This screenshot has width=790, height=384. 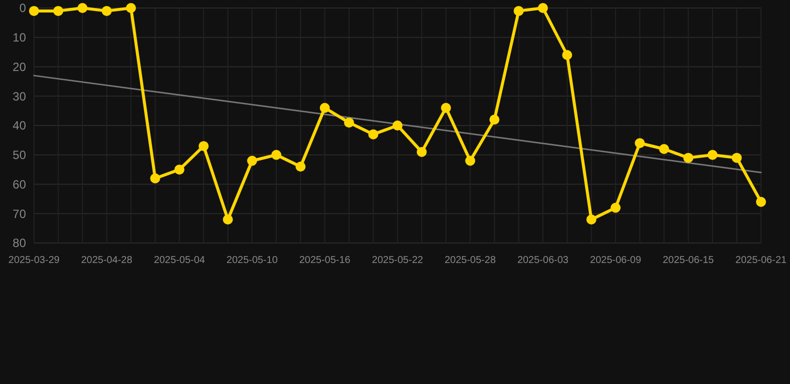 What do you see at coordinates (22, 8) in the screenshot?
I see `y-tick-label: 0` at bounding box center [22, 8].